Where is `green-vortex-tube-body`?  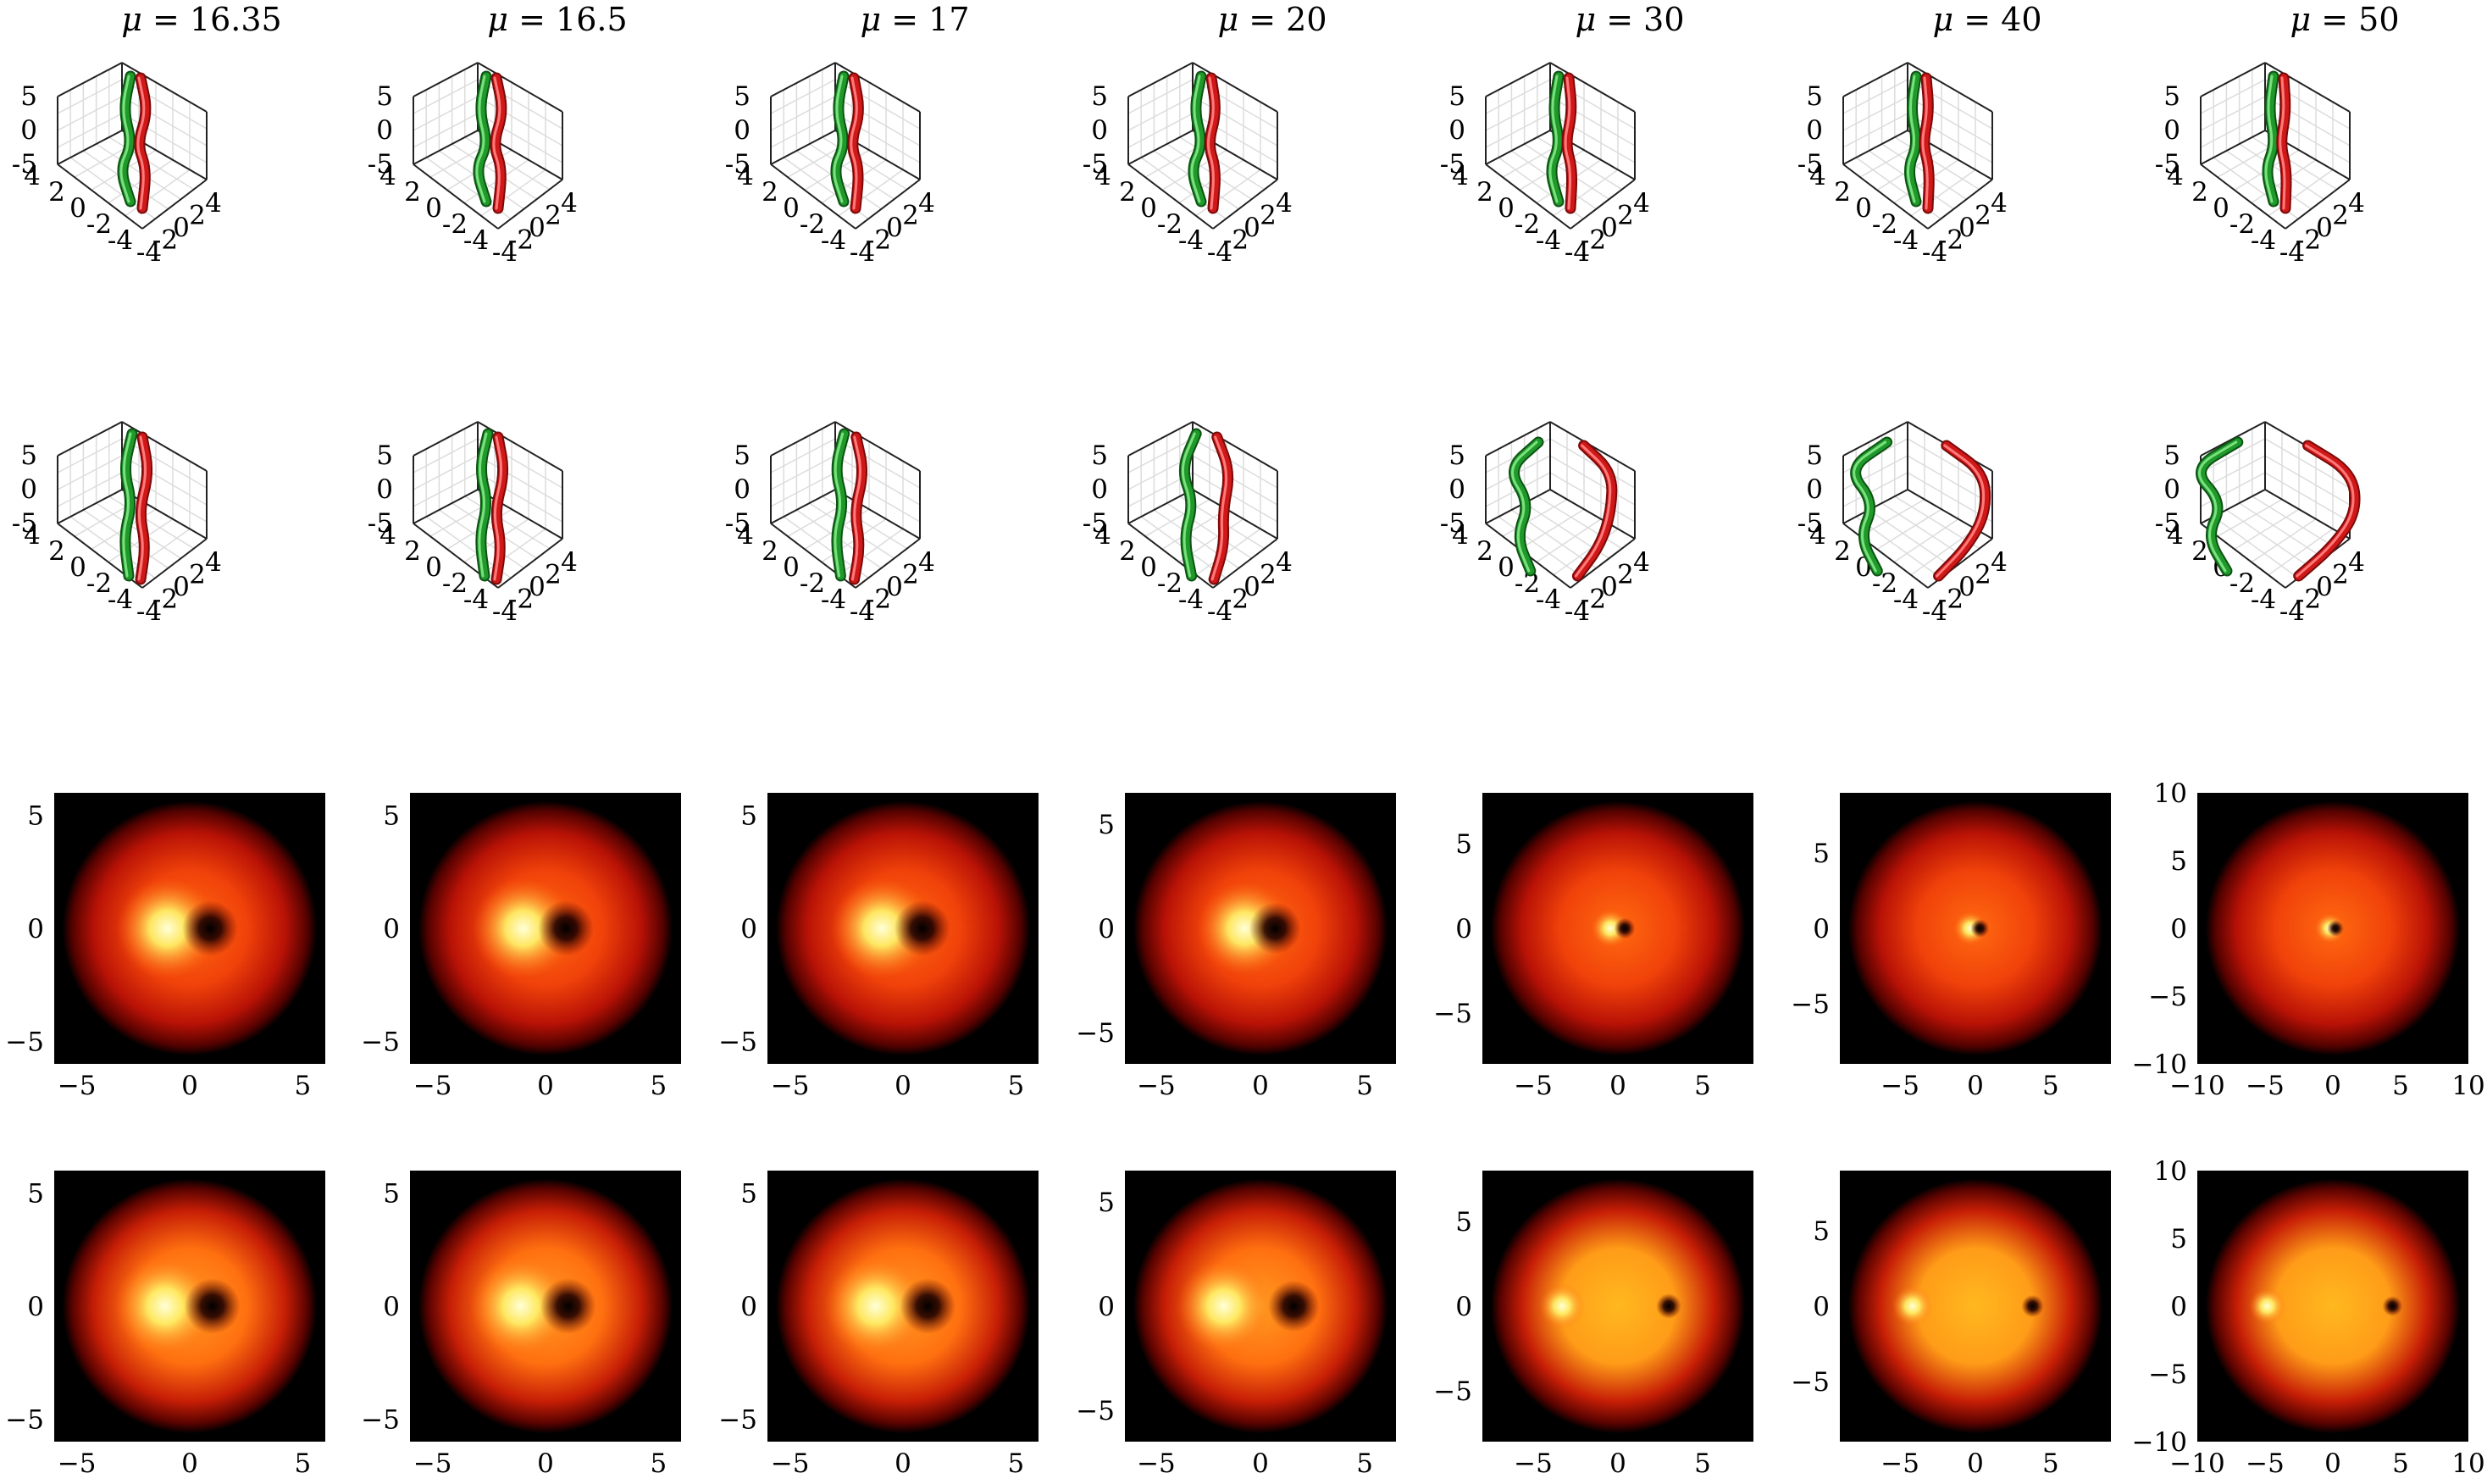 green-vortex-tube-body is located at coordinates (1913, 139).